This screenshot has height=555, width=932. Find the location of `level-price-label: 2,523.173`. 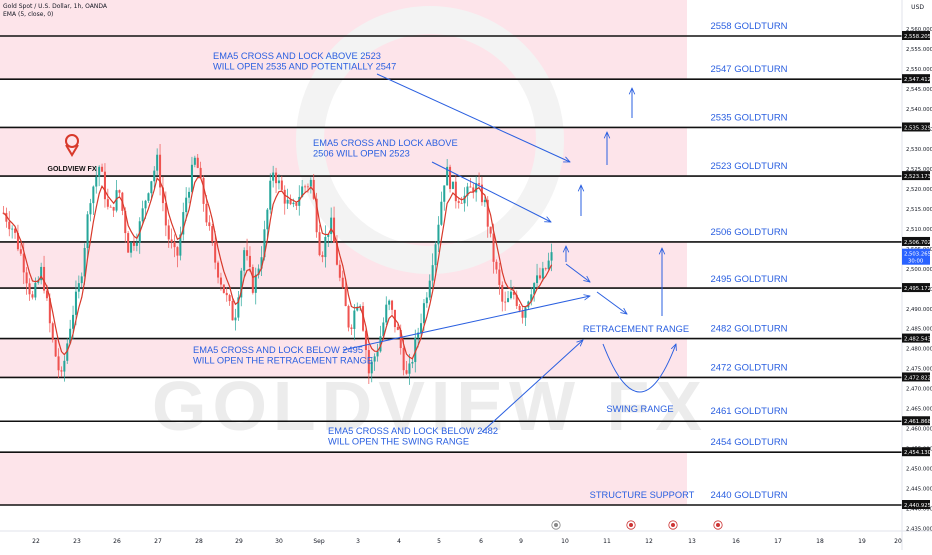

level-price-label: 2,523.173 is located at coordinates (917, 177).